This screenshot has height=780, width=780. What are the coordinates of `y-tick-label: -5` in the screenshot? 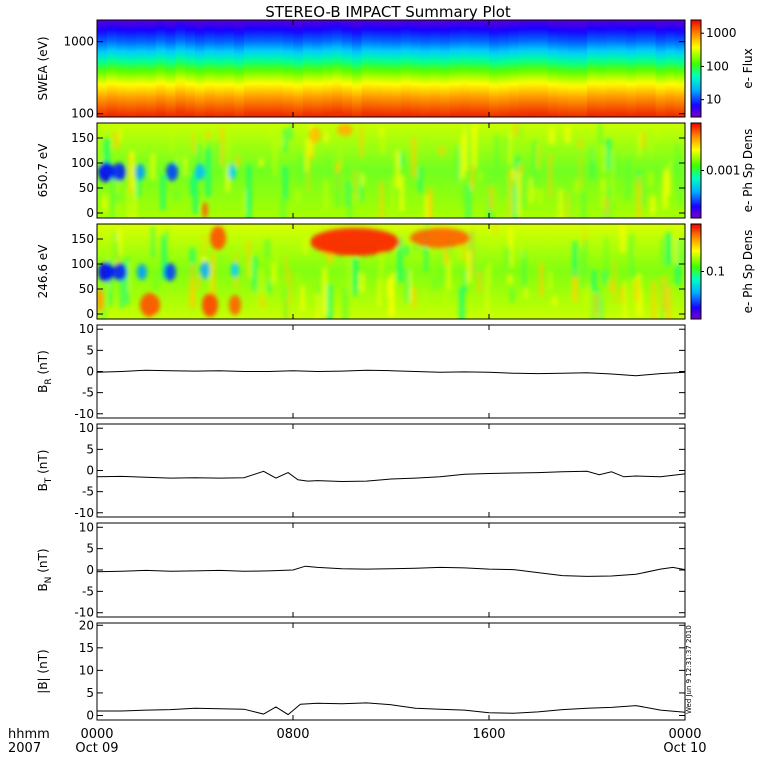 It's located at (88, 591).